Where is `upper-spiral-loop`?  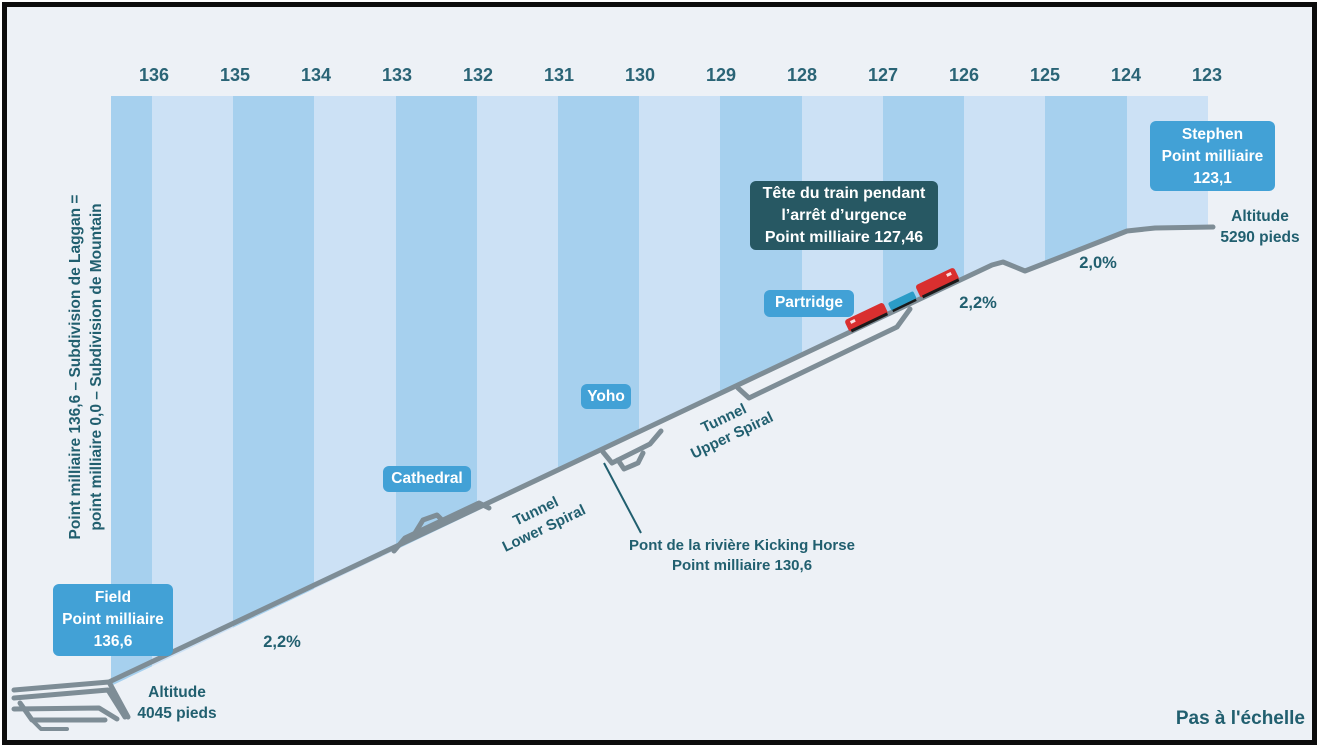 upper-spiral-loop is located at coordinates (632, 450).